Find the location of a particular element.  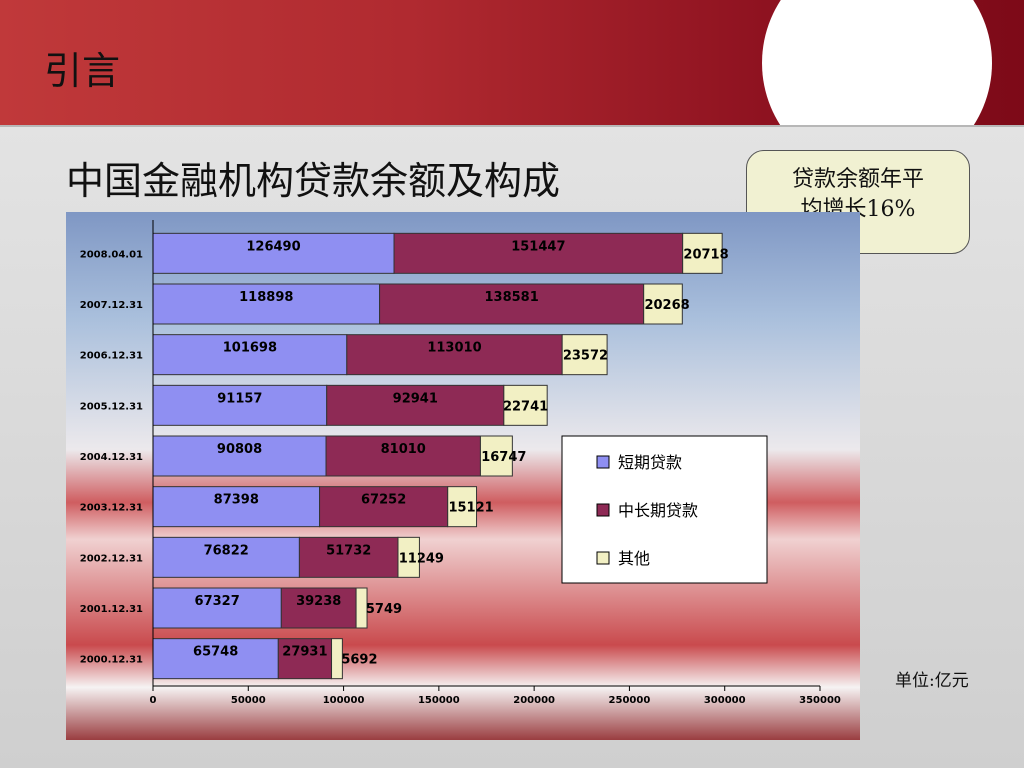

data-label: 27931 is located at coordinates (304, 652).